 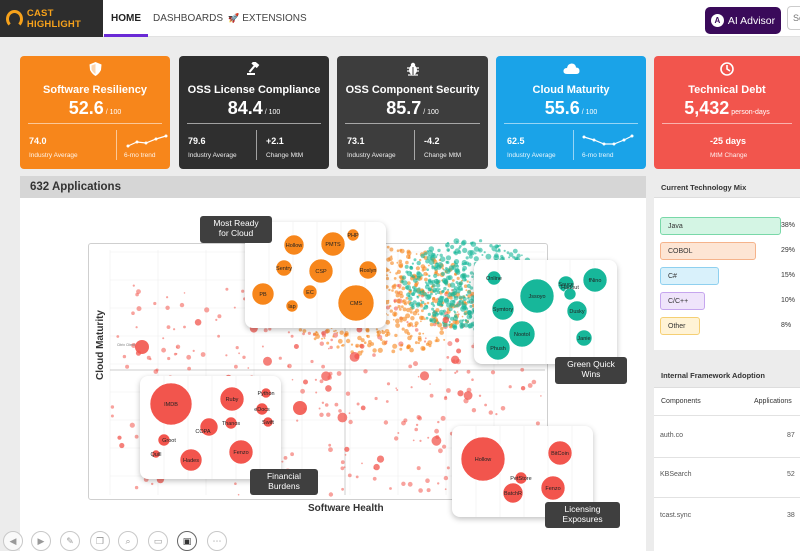 I want to click on tech-mix-row: COBOL, so click(x=708, y=251).